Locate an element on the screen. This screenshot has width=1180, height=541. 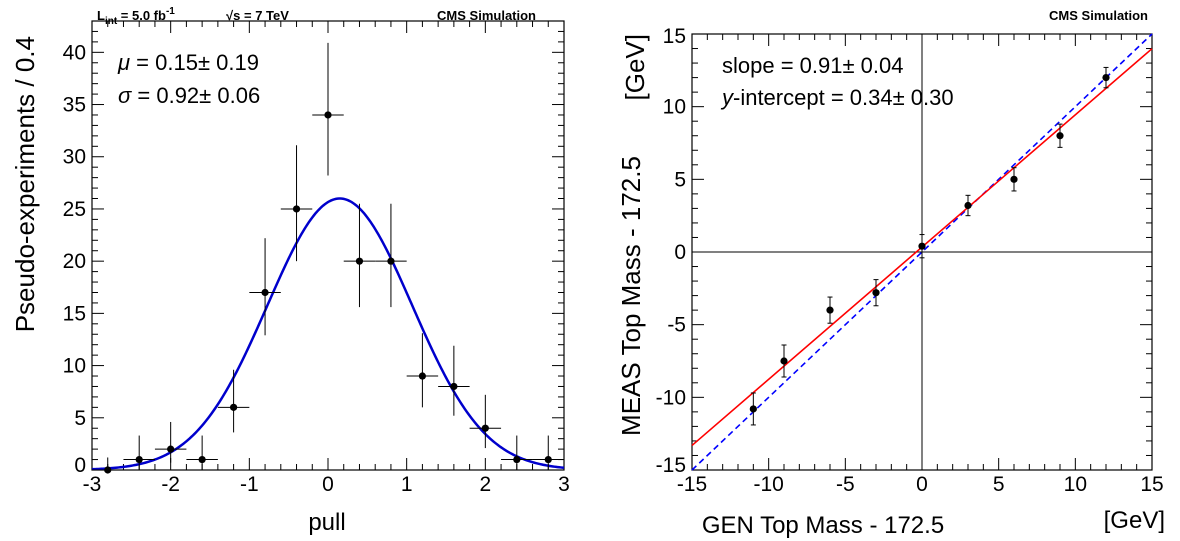
y-axis-unit: [GeV] is located at coordinates (635, 67).